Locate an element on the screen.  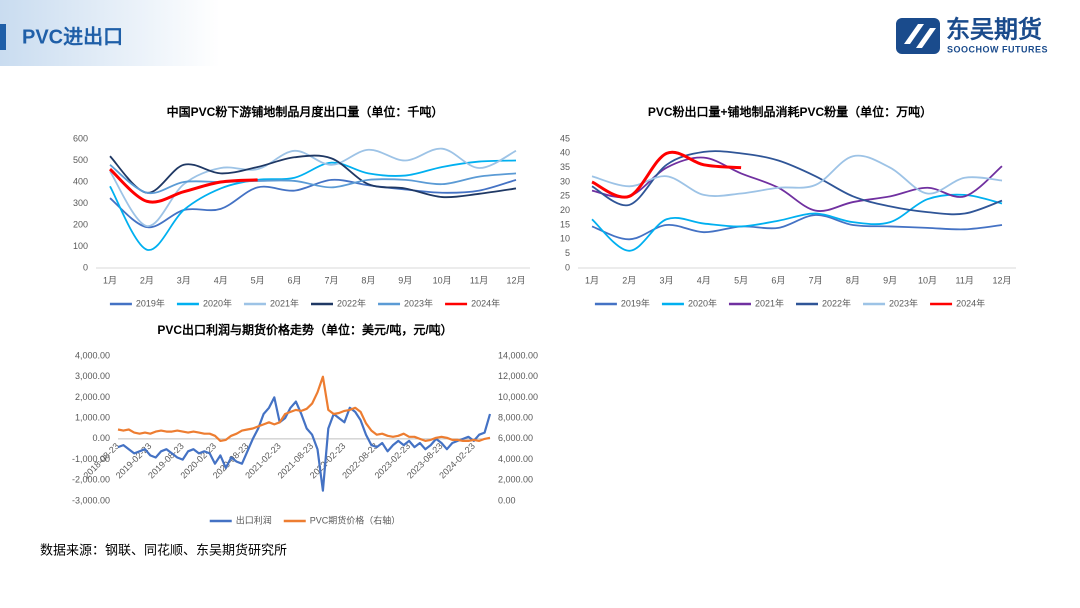
source-note: 数据来源：钢联、同花顺、东吴期货研究所 is located at coordinates (163, 549).